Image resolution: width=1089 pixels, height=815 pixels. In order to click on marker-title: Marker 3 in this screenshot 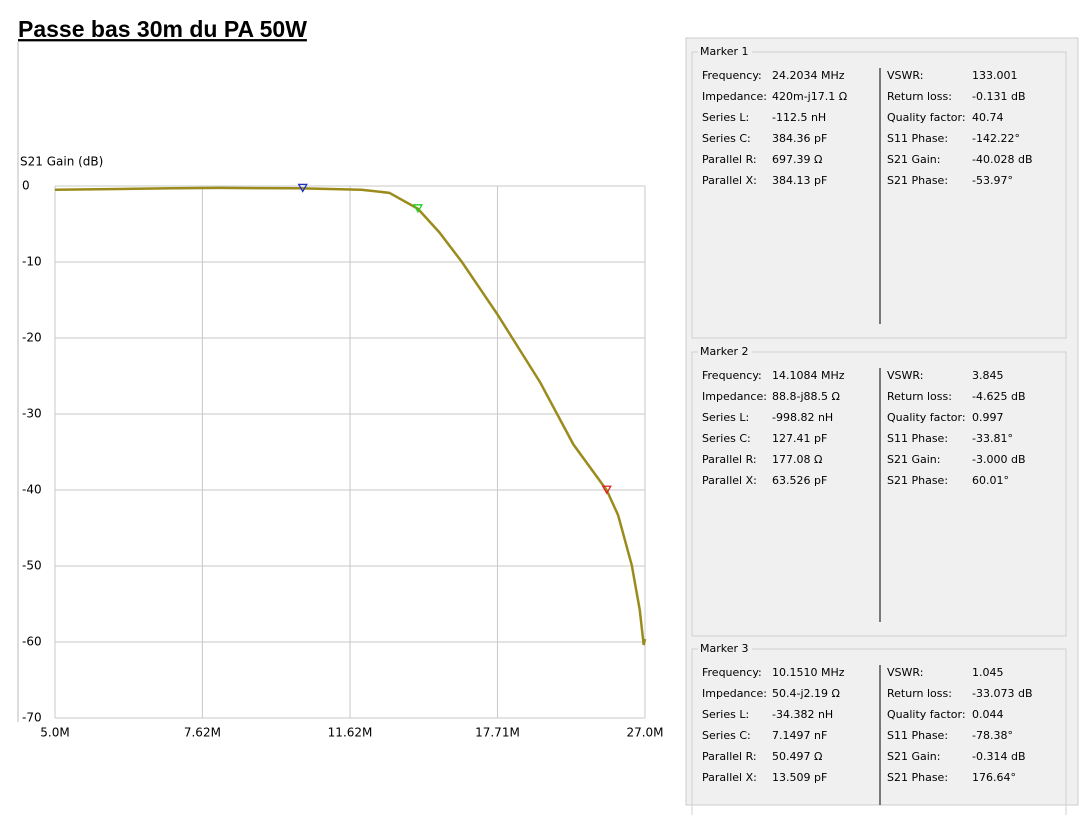, I will do `click(724, 648)`.